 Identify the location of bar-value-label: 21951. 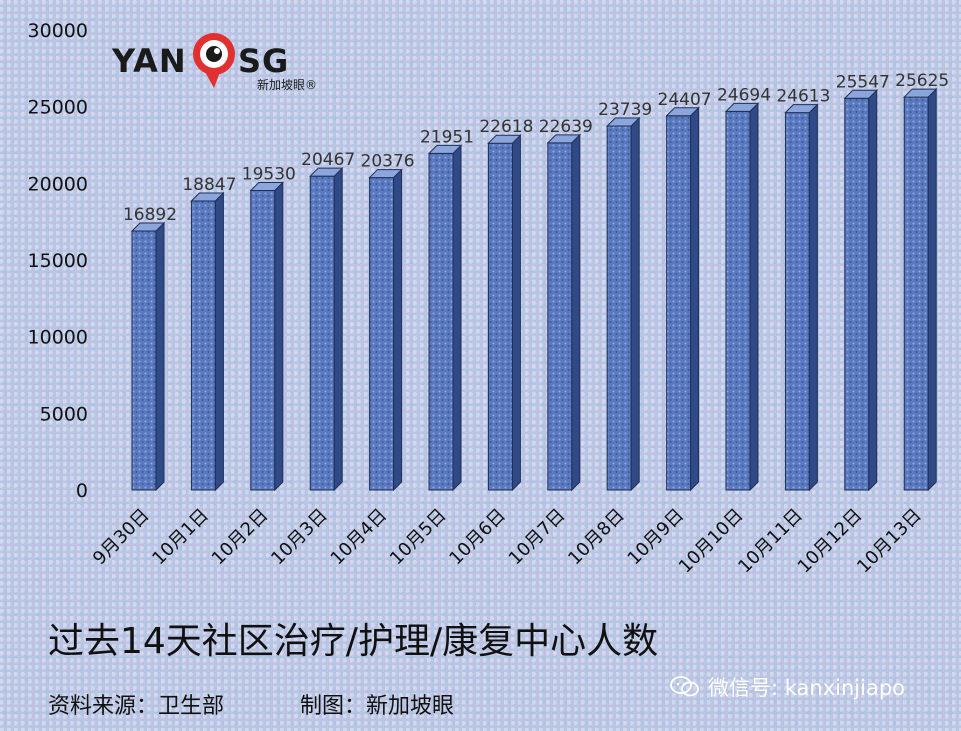
(447, 137).